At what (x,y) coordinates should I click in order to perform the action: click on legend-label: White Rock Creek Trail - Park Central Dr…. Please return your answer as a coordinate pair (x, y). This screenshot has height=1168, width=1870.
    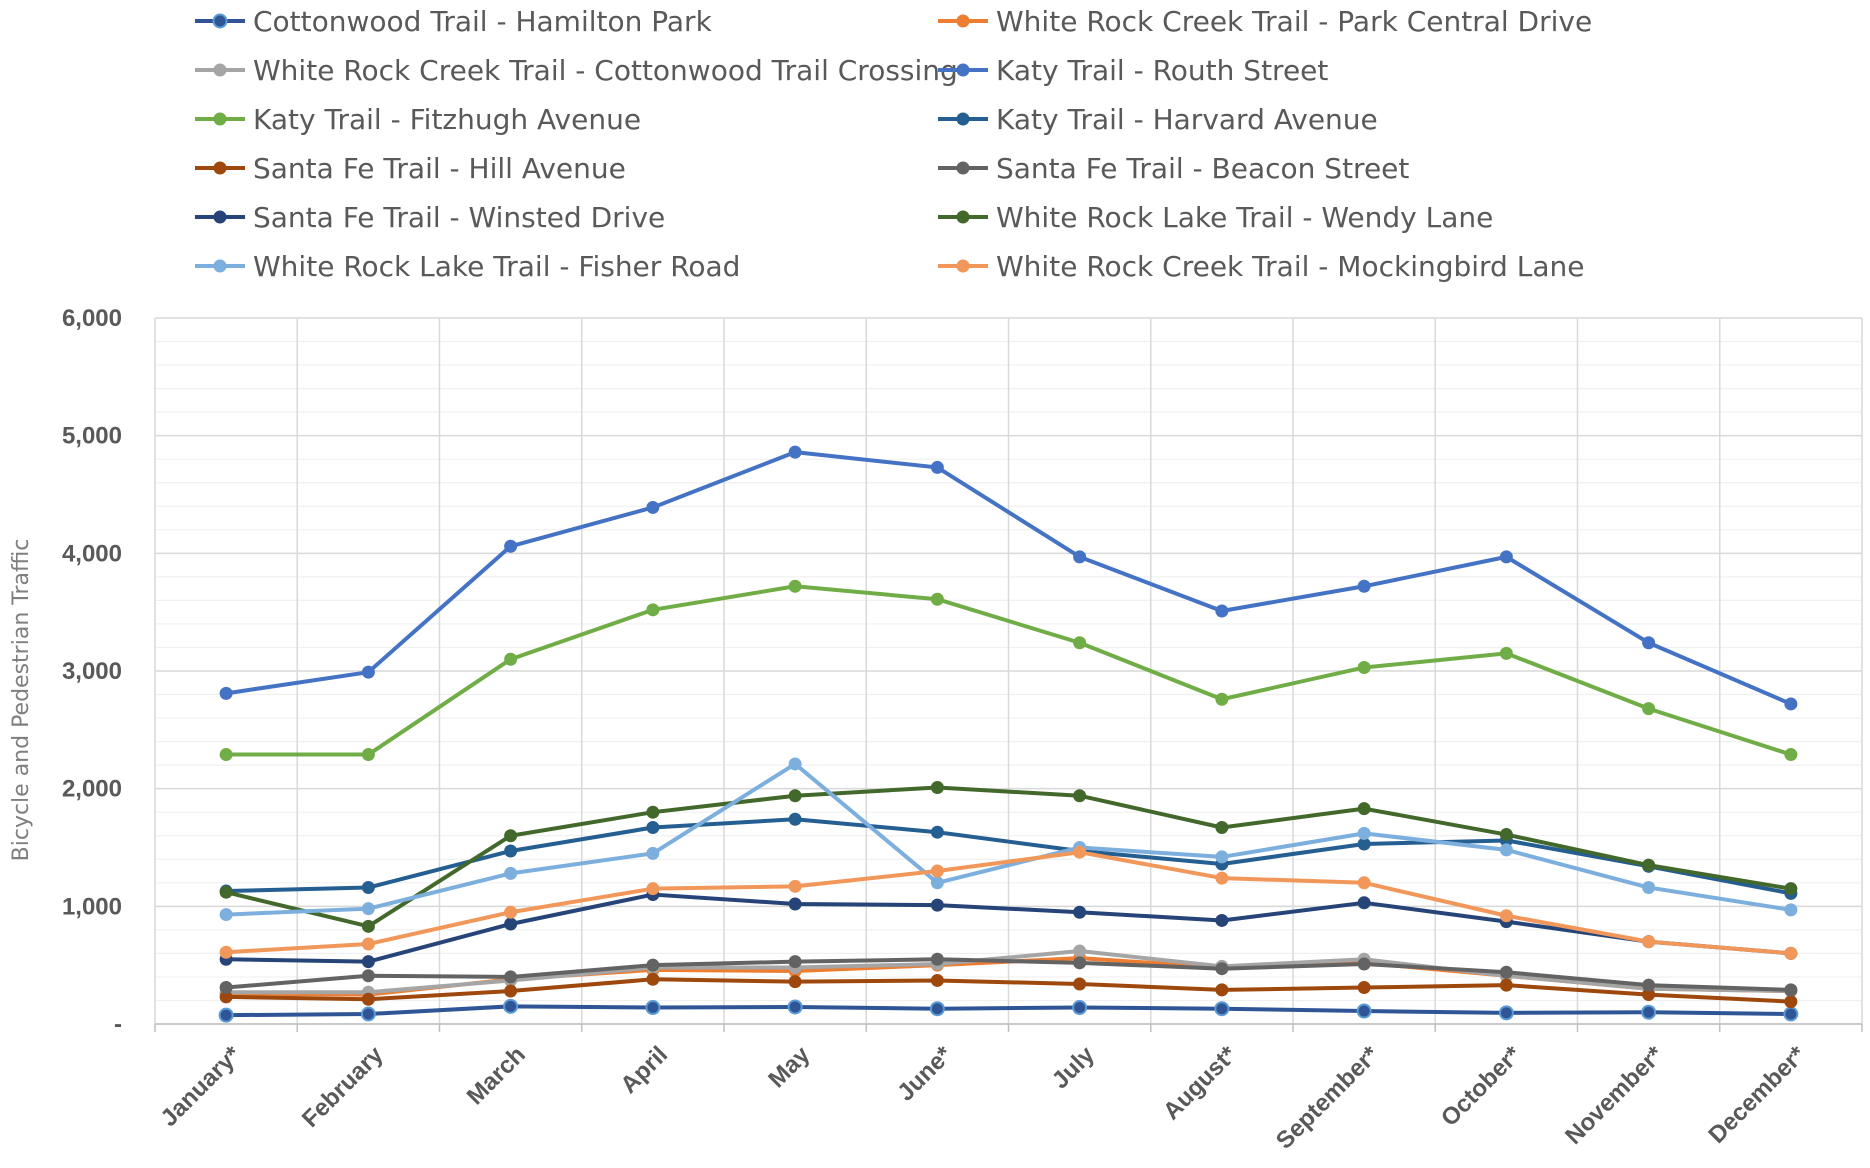
    Looking at the image, I should click on (1294, 21).